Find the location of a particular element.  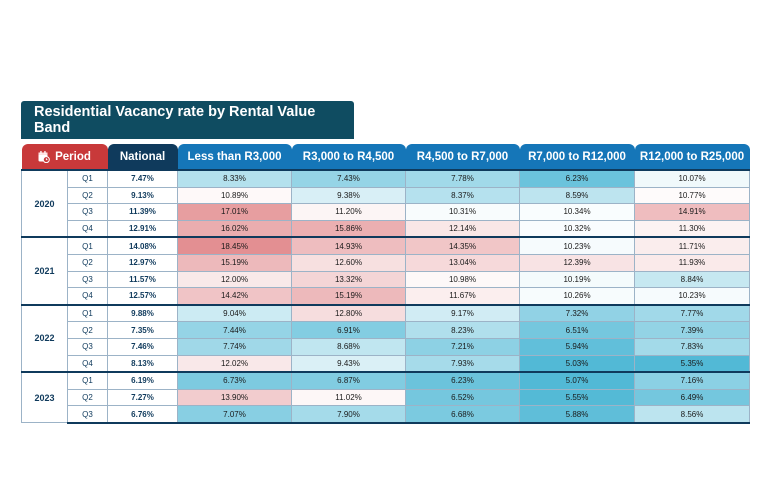

heat-cell: 14.42% is located at coordinates (235, 296).